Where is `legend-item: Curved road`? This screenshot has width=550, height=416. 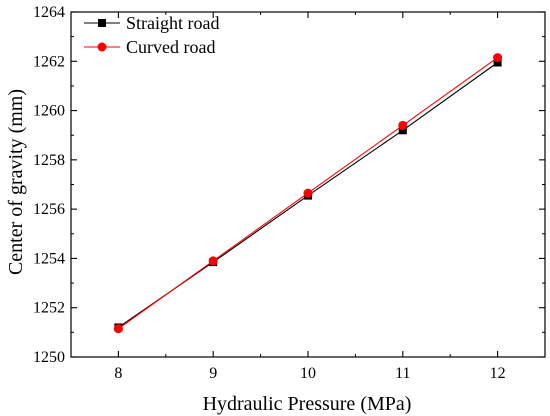 legend-item: Curved road is located at coordinates (149, 47).